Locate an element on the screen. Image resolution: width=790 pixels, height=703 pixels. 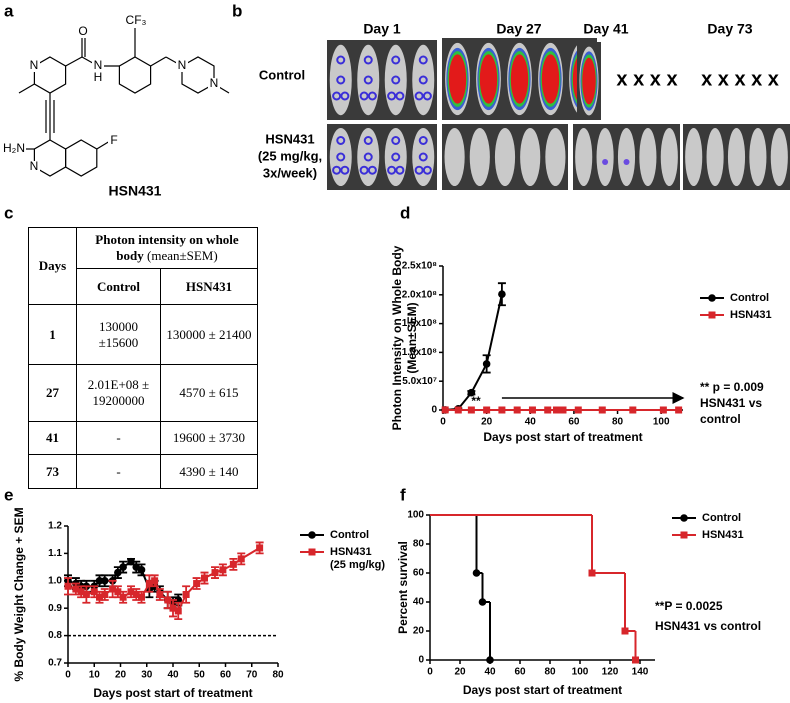
cell: 4570 ± 615 is located at coordinates (209, 393).